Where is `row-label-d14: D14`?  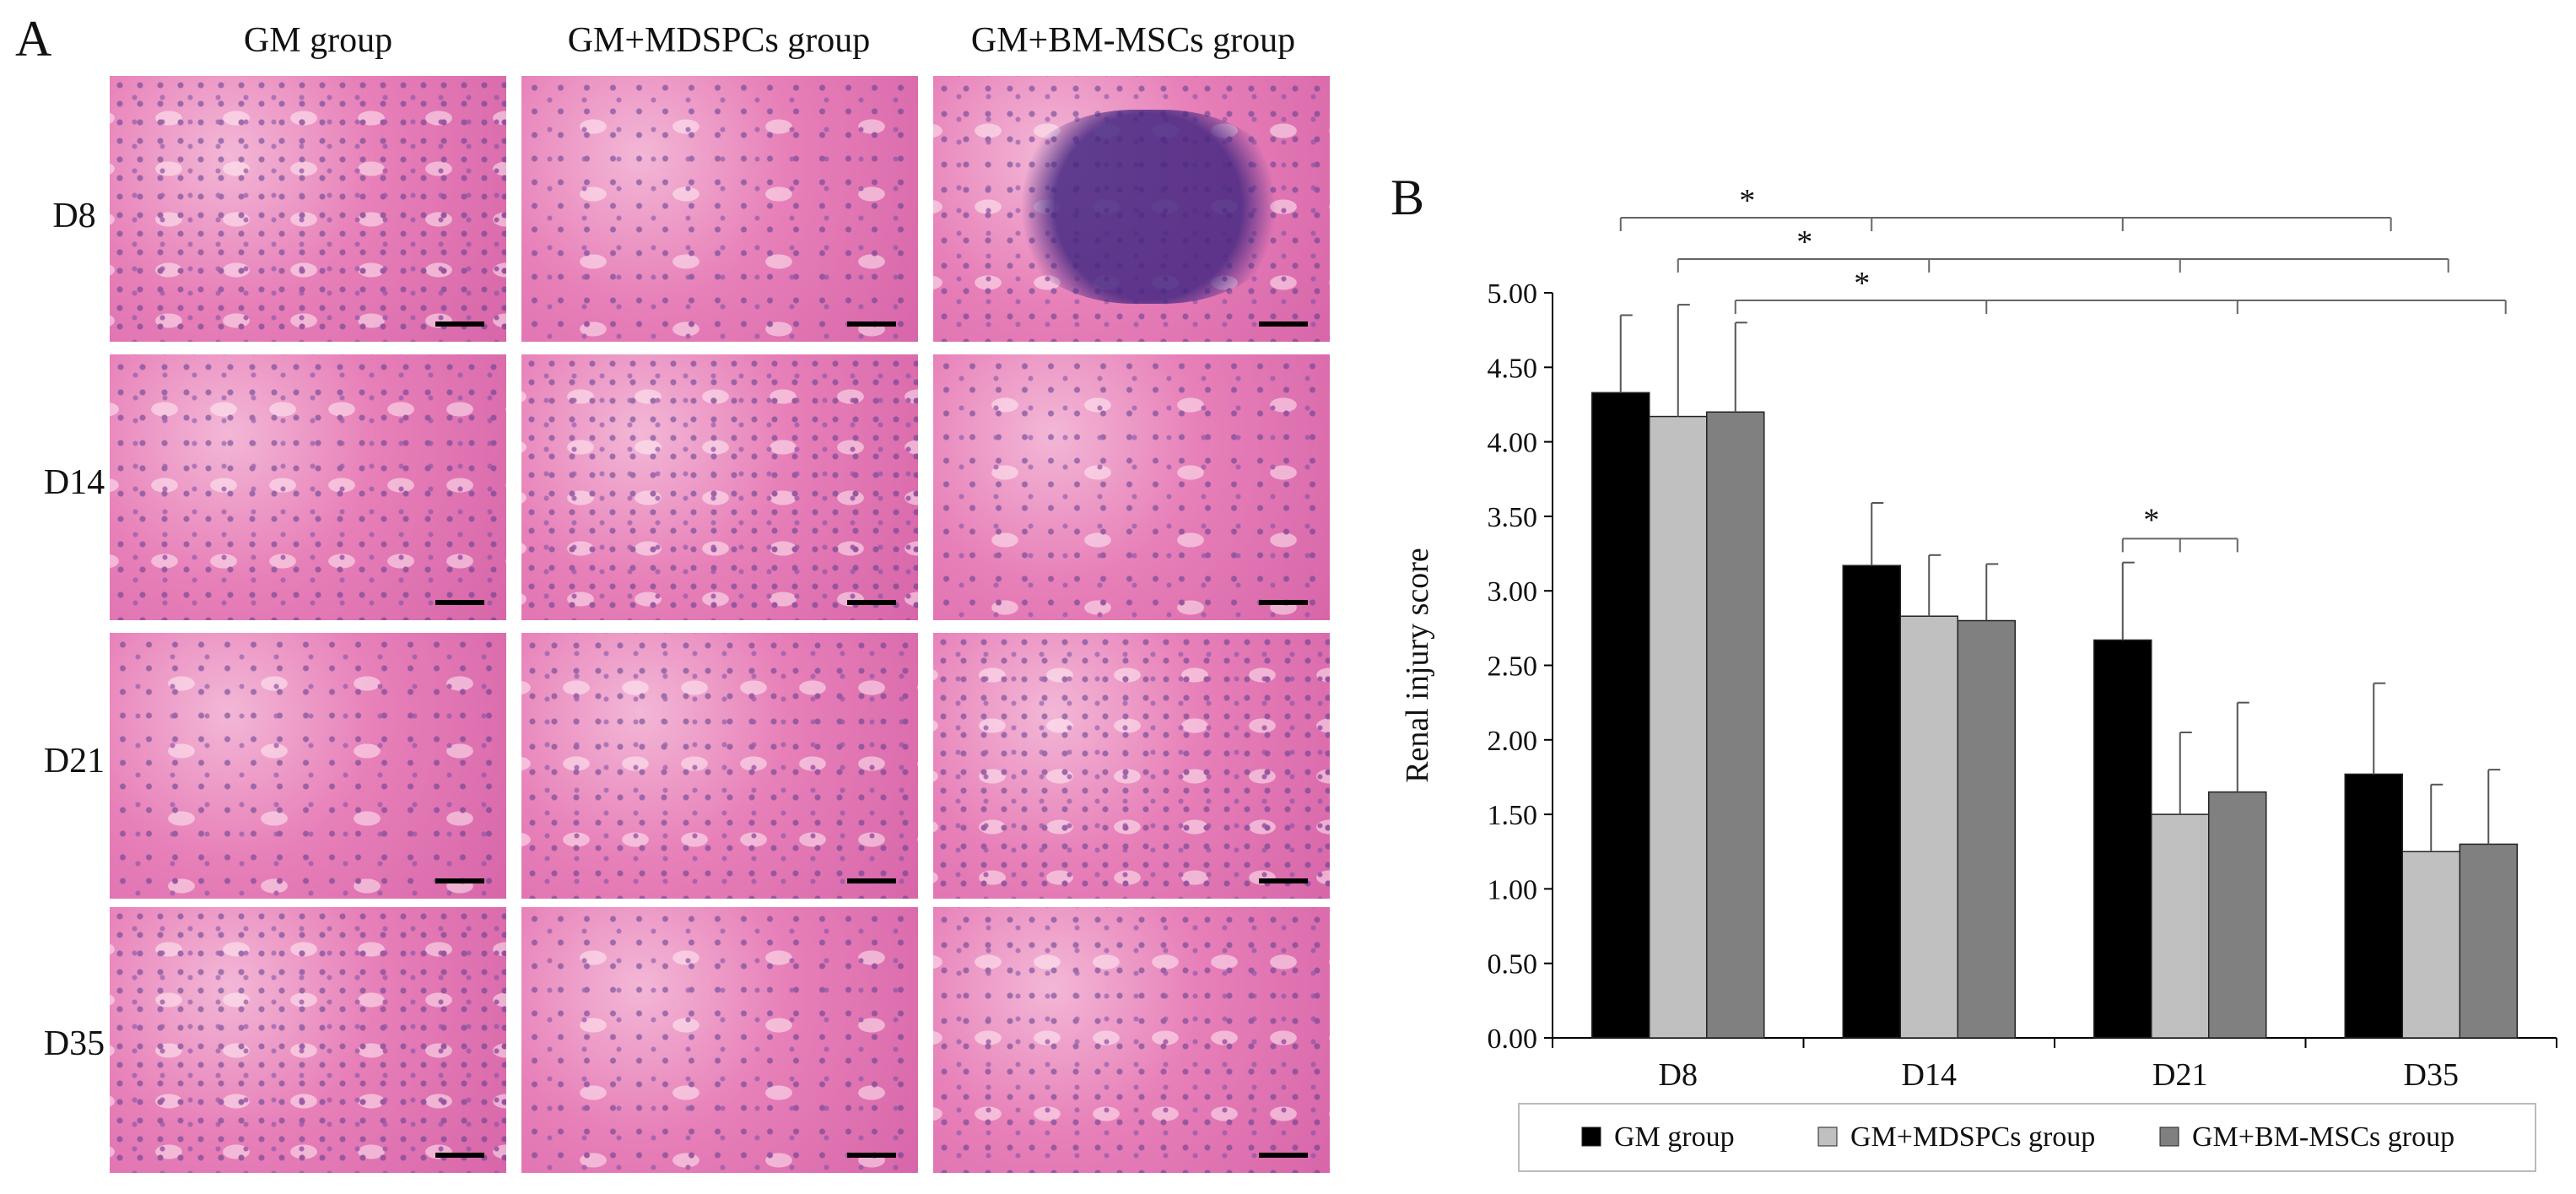 row-label-d14: D14 is located at coordinates (74, 482).